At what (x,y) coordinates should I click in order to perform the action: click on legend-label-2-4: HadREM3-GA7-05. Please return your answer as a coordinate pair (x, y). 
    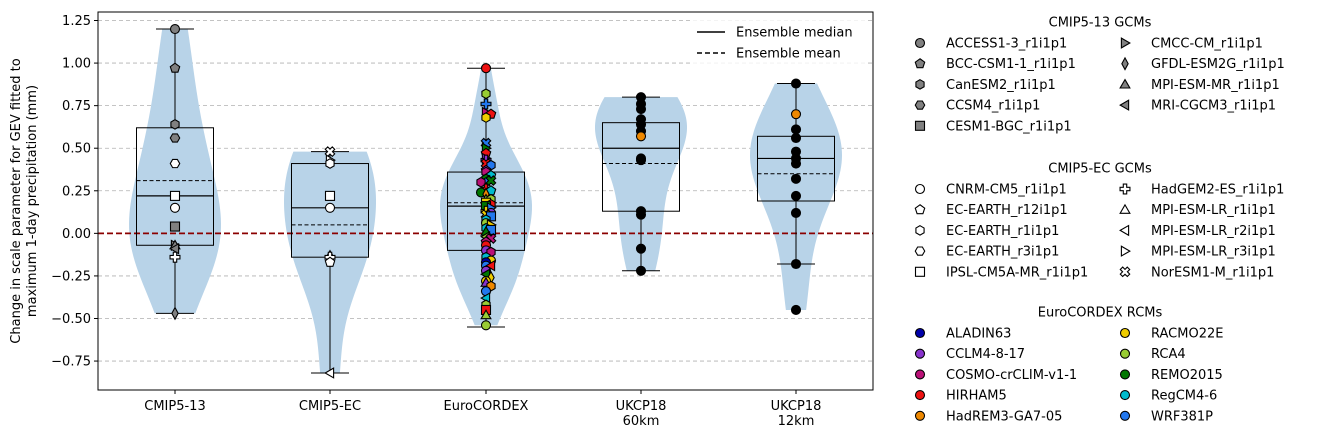
    Looking at the image, I should click on (1004, 416).